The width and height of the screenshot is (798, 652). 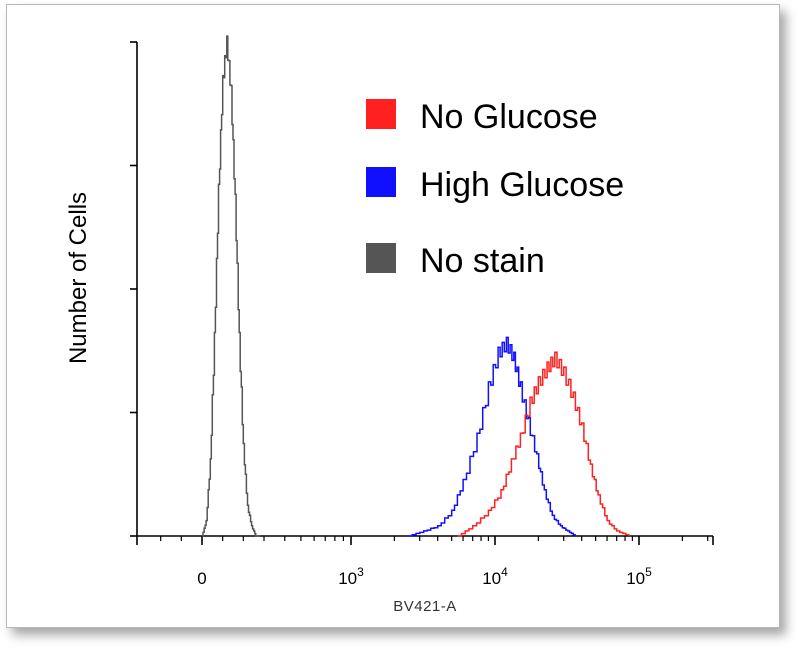 I want to click on series-line-high-glucose, so click(x=492, y=436).